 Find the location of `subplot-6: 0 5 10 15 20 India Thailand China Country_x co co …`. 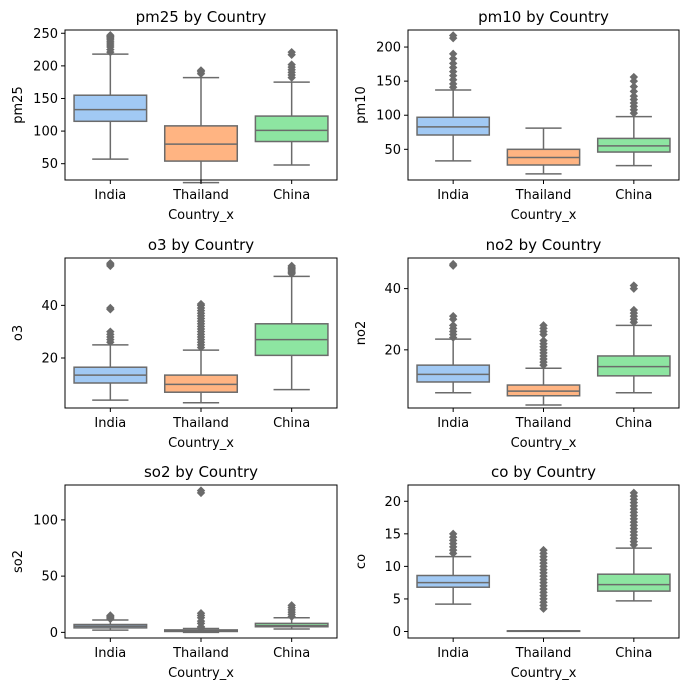

subplot-6: 0 5 10 15 20 India Thailand China Country_x co co … is located at coordinates (517, 572).